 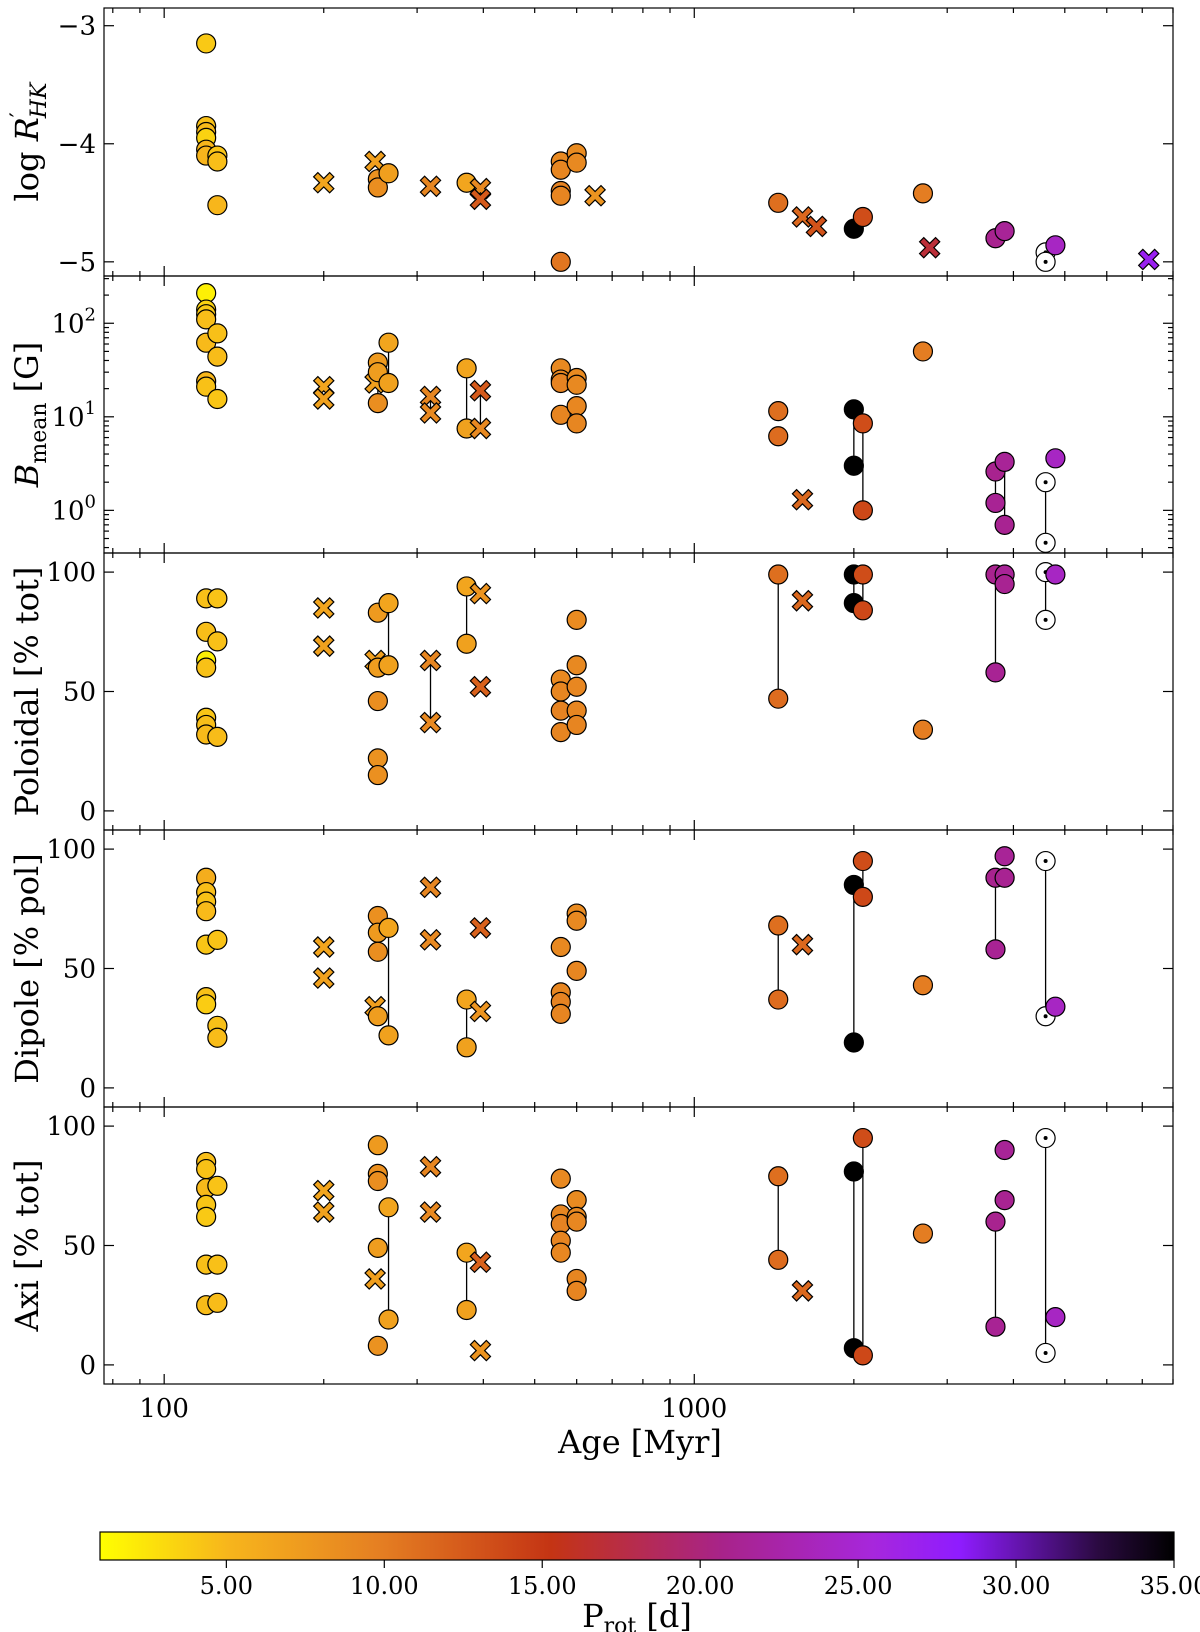 I want to click on y-tick-label: 10¹, so click(x=73, y=415).